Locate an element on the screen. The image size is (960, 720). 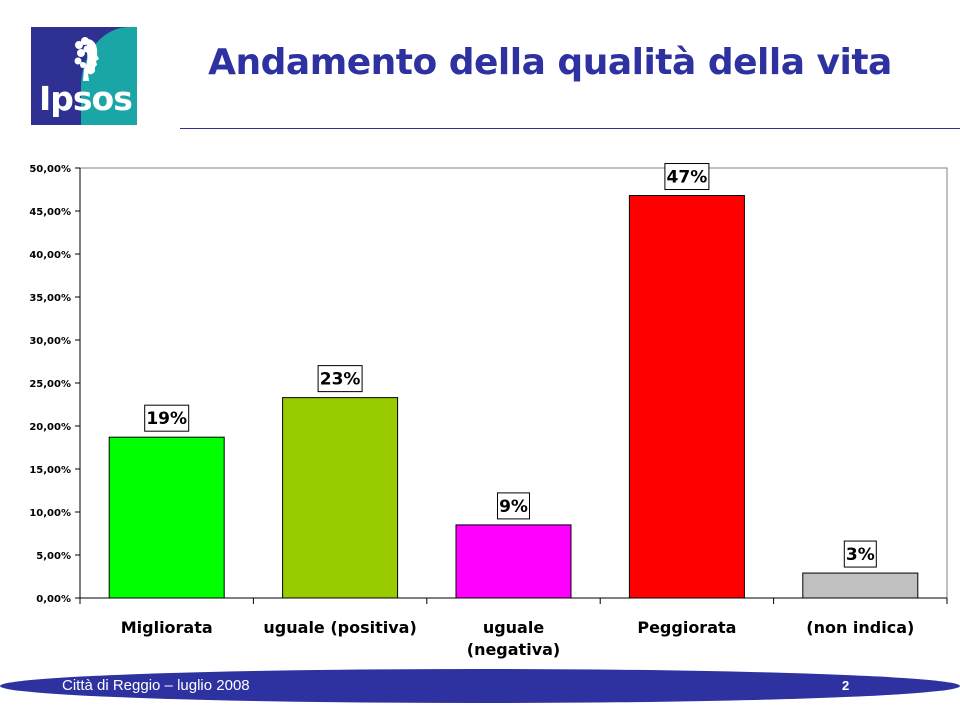
footer: Città di Reggio – luglio 2008 2 is located at coordinates (480, 686).